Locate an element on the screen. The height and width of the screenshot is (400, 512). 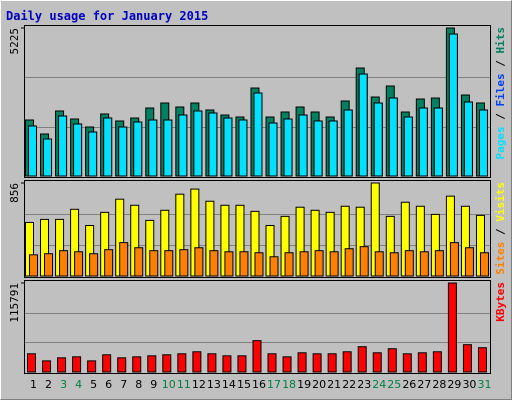
x-tick-label: 26 is located at coordinates (409, 384).